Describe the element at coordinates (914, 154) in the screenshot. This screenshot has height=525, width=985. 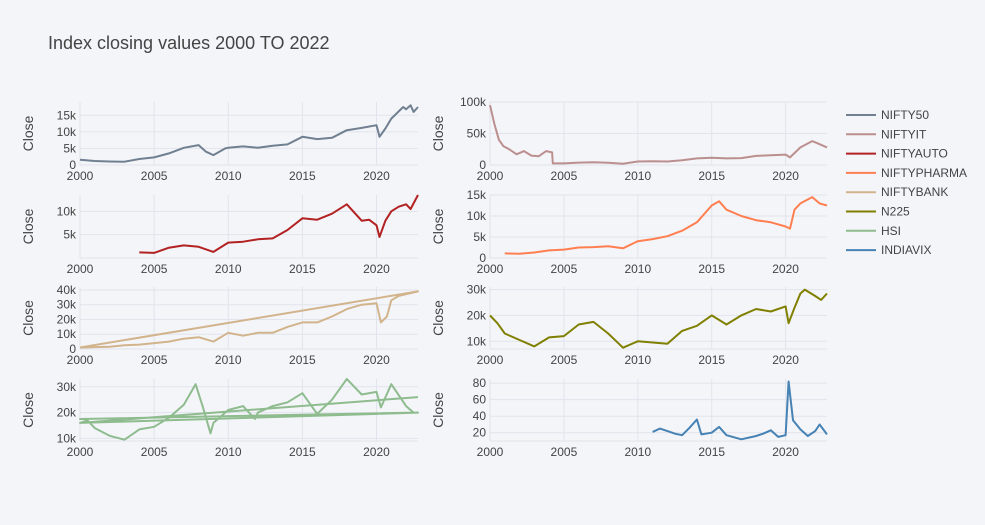
I see `legend-label: NIFTYAUTO` at that location.